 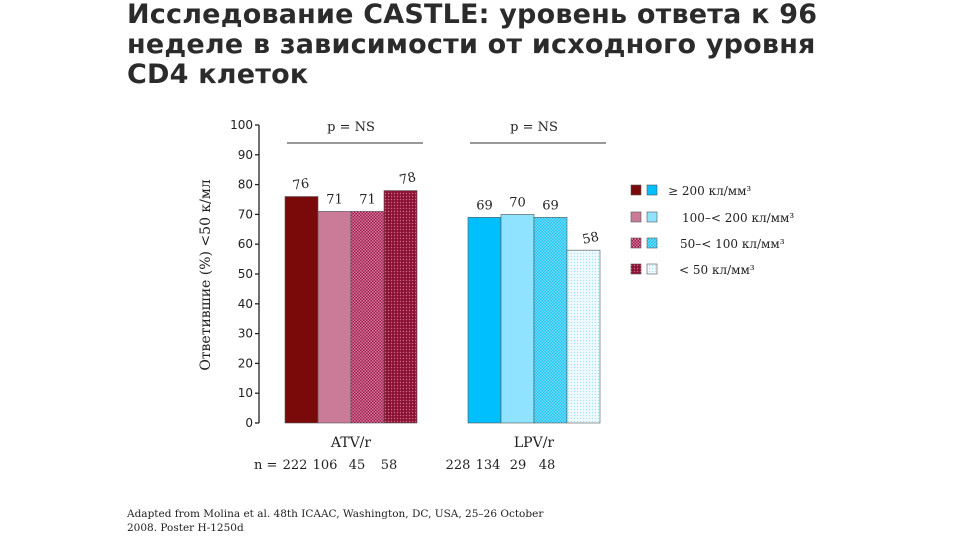 I want to click on n-value: 58, so click(x=389, y=465).